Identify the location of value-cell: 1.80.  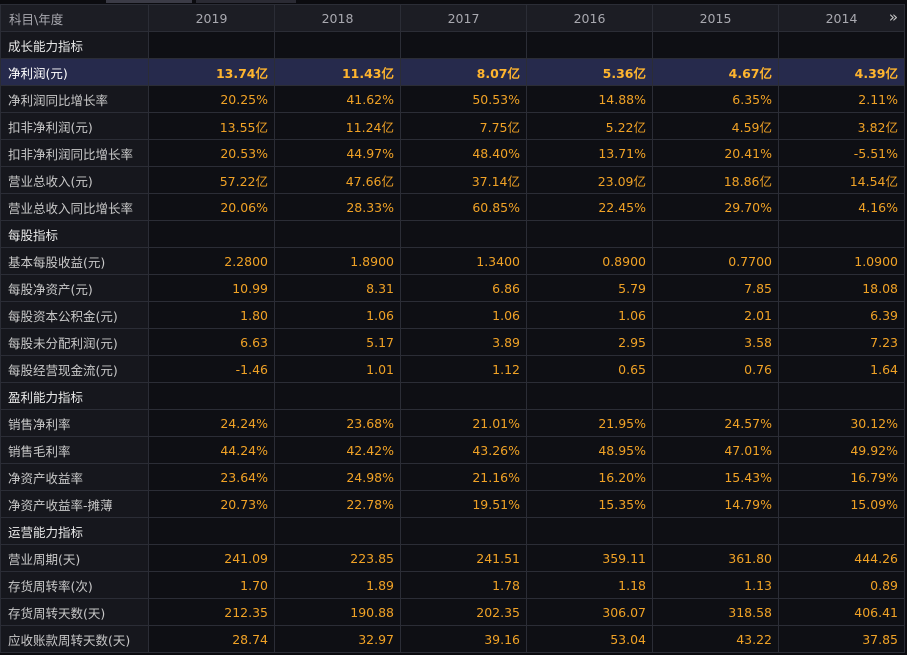
(211, 315).